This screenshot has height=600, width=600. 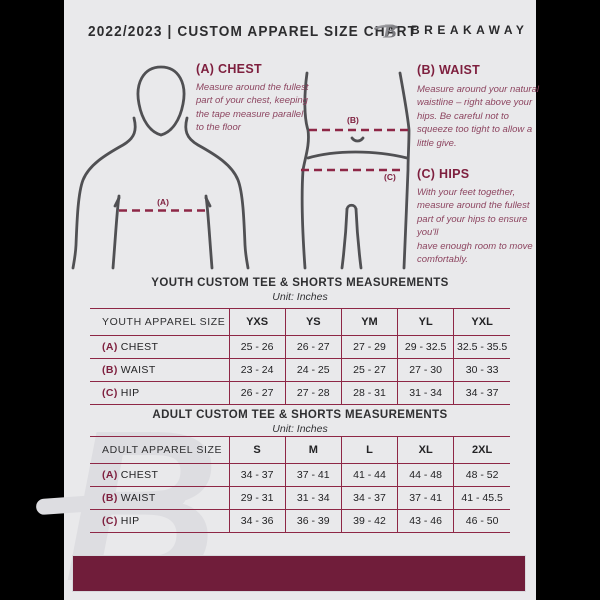 I want to click on breakaway-logo-icon: B, so click(x=386, y=32).